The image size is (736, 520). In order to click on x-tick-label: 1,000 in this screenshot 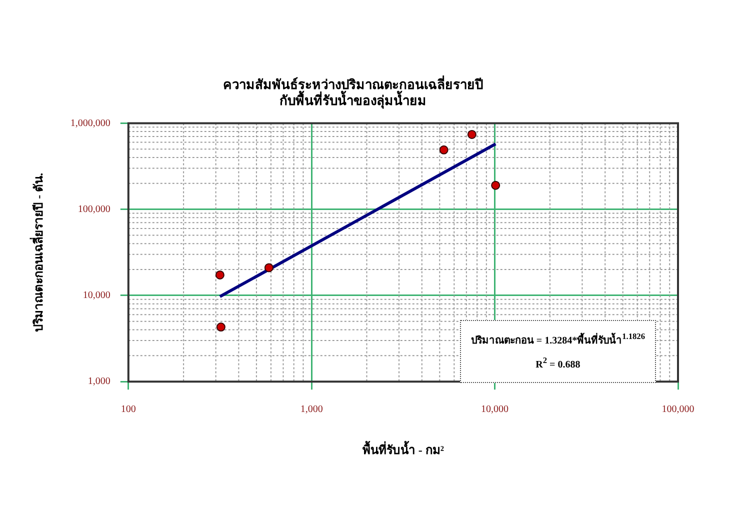, I will do `click(311, 410)`.